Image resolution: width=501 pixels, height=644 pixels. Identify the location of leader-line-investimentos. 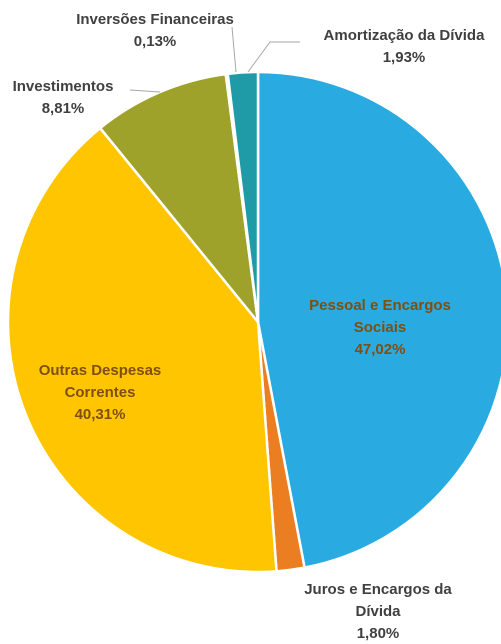
(145, 91).